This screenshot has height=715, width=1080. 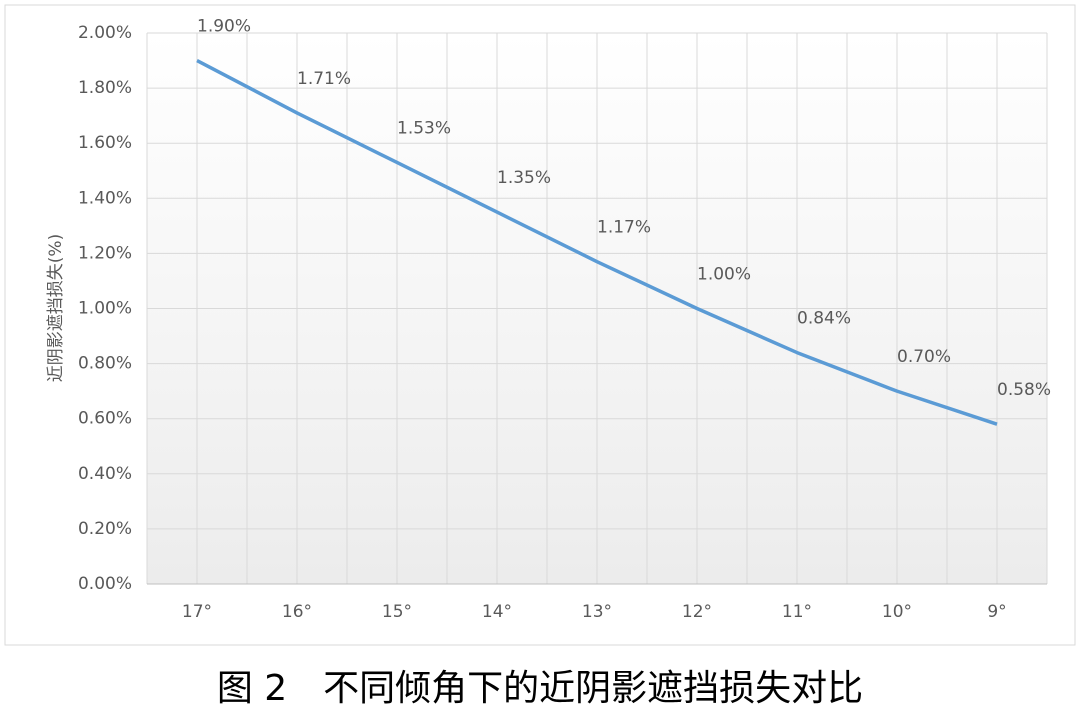 What do you see at coordinates (105, 253) in the screenshot?
I see `y-tick-label: 1.20%` at bounding box center [105, 253].